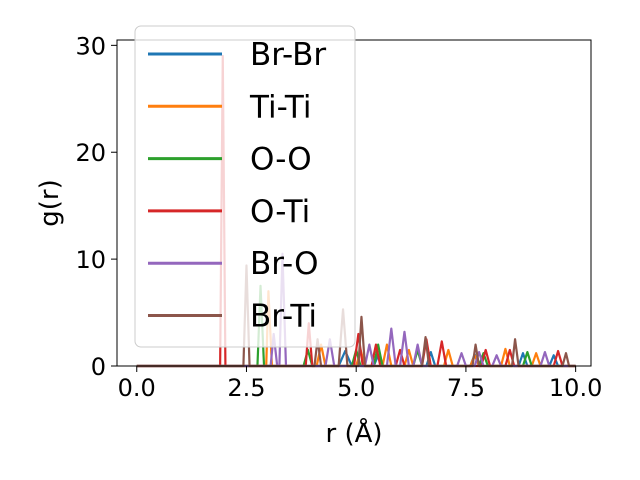 The image size is (640, 480). Describe the element at coordinates (575, 388) in the screenshot. I see `x-tick-label: 10.0` at that location.